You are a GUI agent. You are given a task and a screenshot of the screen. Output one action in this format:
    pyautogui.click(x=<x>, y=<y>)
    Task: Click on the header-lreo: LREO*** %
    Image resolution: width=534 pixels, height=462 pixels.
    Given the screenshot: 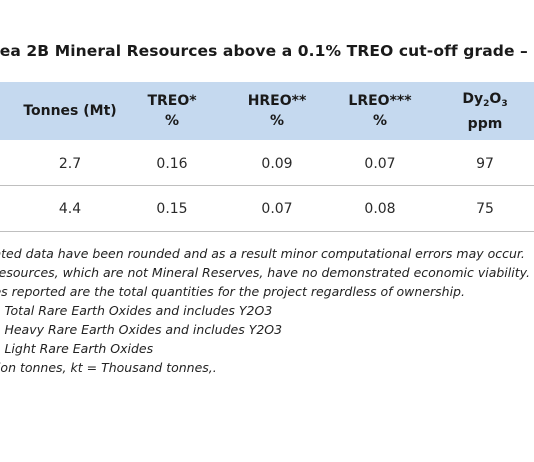 What is the action you would take?
    pyautogui.click(x=380, y=111)
    